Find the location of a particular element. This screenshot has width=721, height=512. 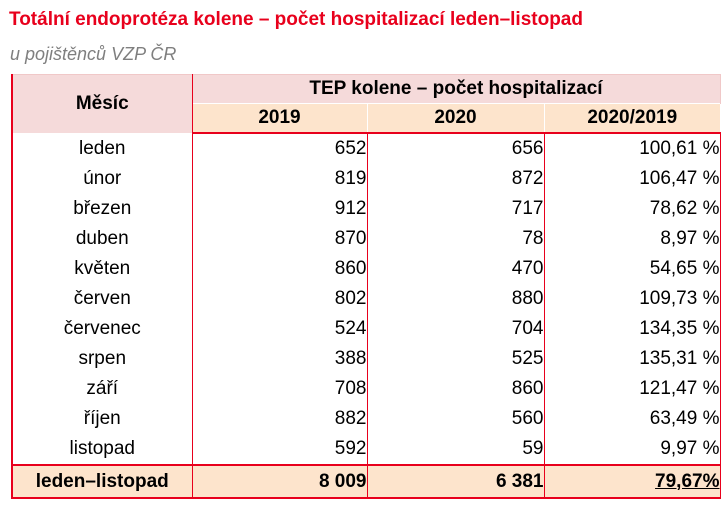

table-row: srpen 388 525 135,31 % is located at coordinates (366, 359).